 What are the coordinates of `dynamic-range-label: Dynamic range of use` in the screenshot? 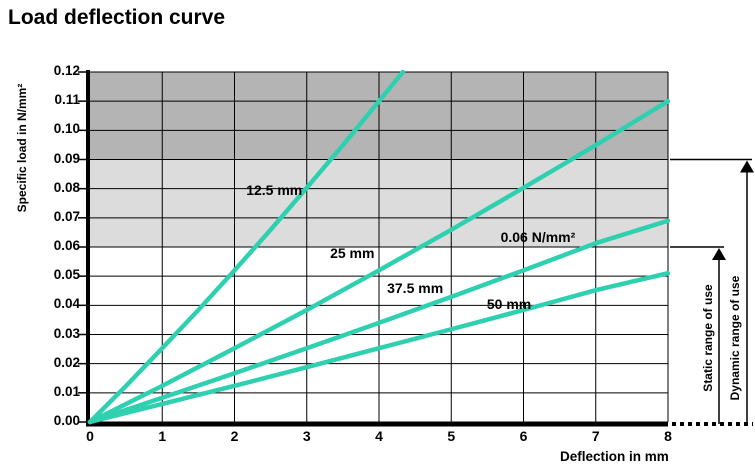 It's located at (735, 338).